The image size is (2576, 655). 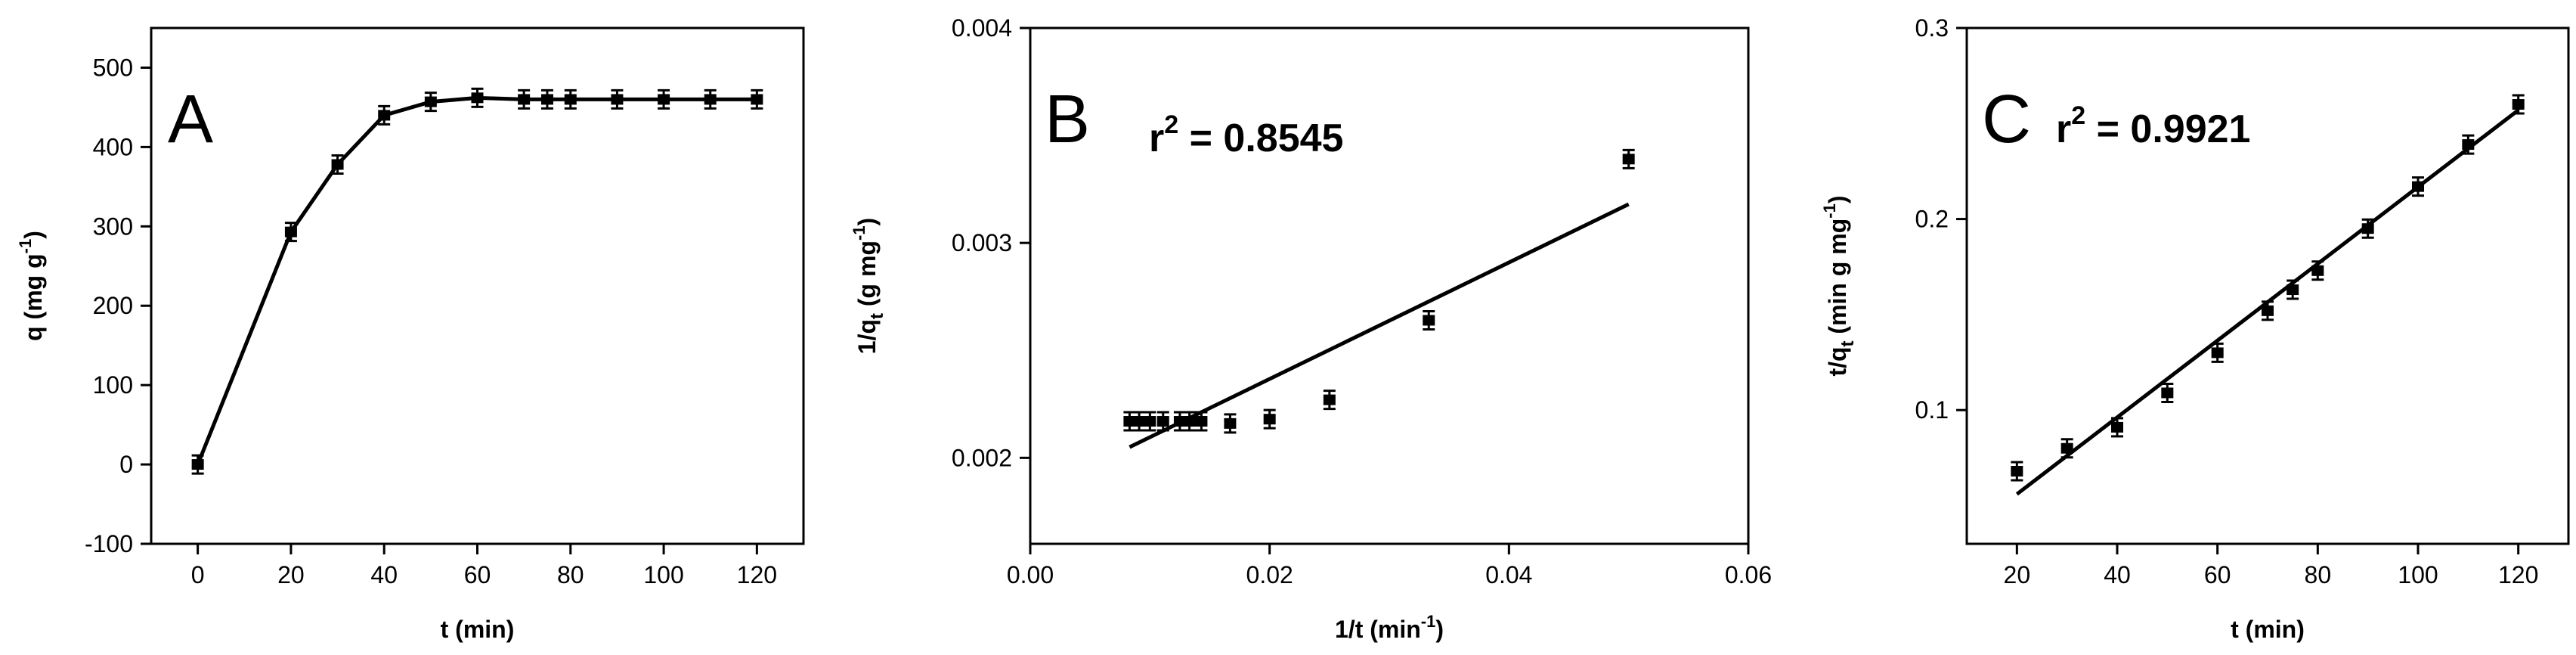 What do you see at coordinates (1067, 119) in the screenshot?
I see `panel-letter: B` at bounding box center [1067, 119].